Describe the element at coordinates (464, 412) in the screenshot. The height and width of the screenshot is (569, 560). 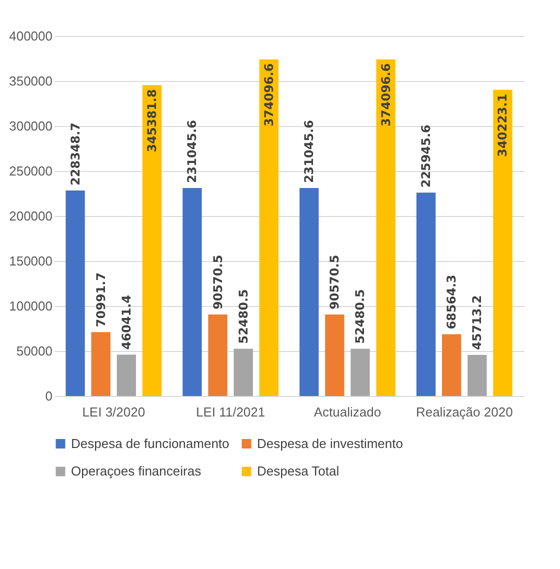
I see `x-tick-label: Realização 2020` at that location.